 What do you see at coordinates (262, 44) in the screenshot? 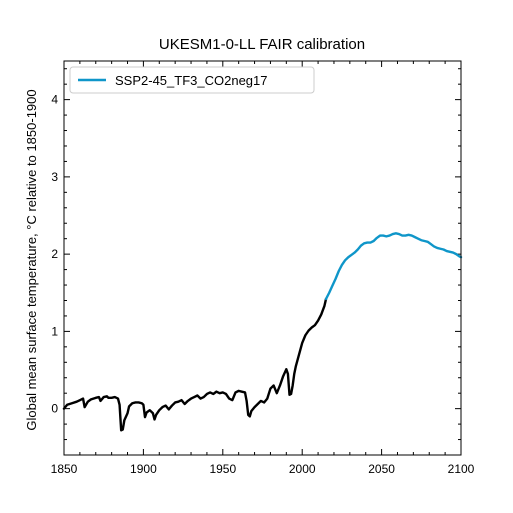
I see `chart-title: UKESM1-0-LL FAIR calibration` at bounding box center [262, 44].